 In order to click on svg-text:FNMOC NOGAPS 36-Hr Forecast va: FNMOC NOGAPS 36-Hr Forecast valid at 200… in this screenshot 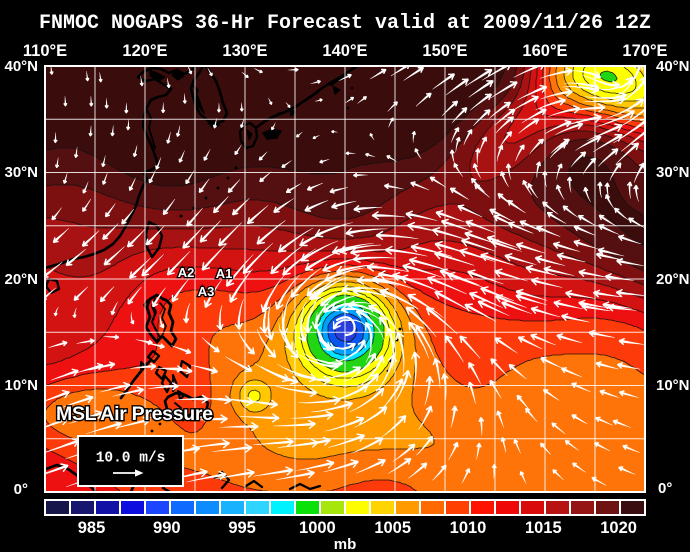, I will do `click(345, 23)`.